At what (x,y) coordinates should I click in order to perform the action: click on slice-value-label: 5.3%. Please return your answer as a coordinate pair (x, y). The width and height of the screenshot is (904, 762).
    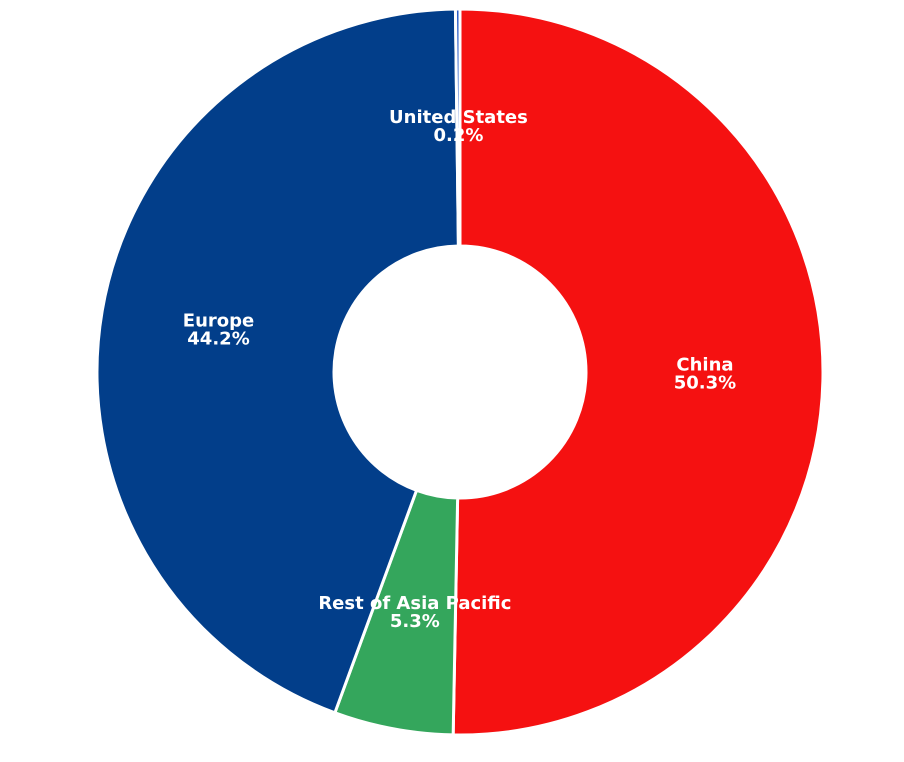
    Looking at the image, I should click on (415, 621).